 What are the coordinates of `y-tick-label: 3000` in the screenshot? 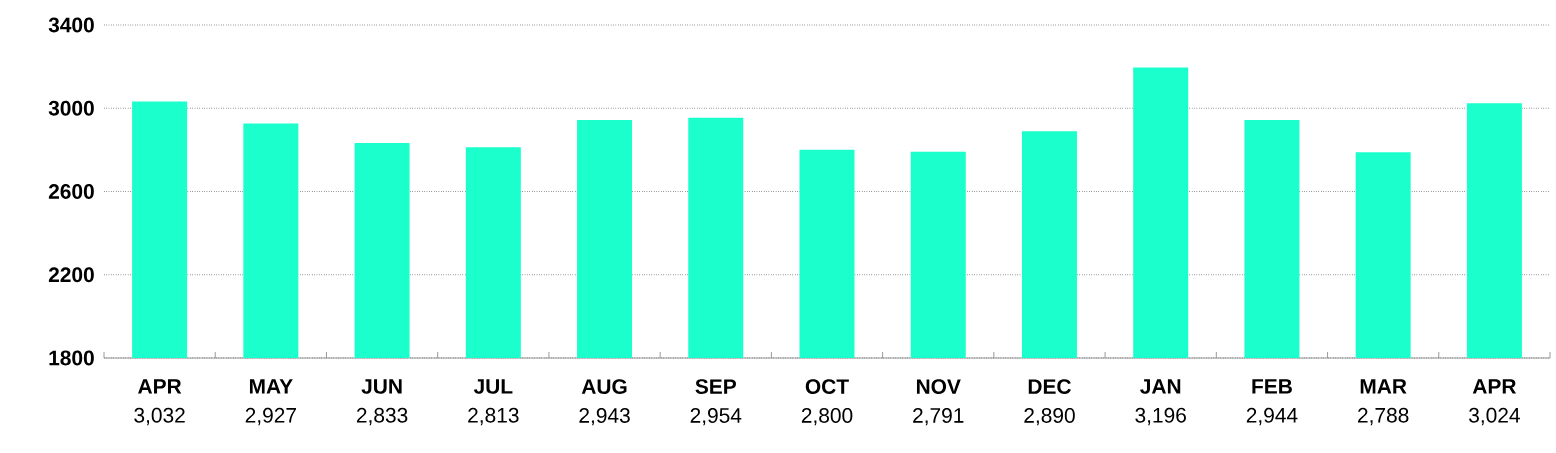 It's located at (71, 108).